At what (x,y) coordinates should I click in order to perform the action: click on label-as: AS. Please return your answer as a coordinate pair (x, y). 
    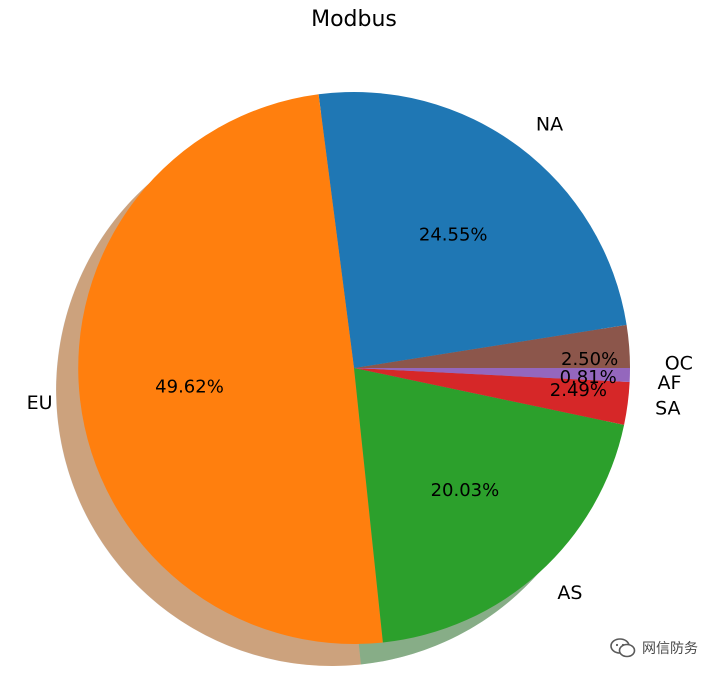
    Looking at the image, I should click on (569, 593).